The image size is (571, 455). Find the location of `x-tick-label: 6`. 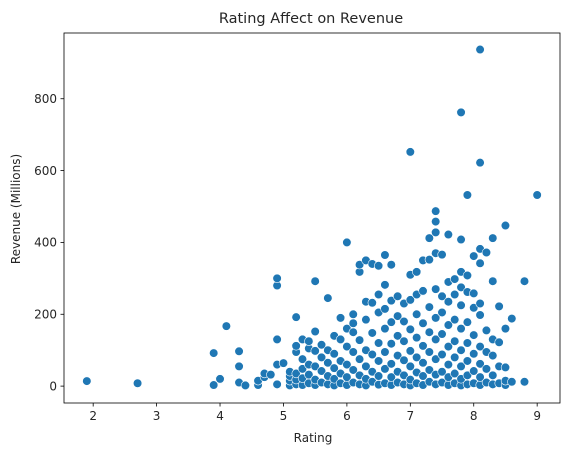

x-tick-label: 6 is located at coordinates (347, 416).